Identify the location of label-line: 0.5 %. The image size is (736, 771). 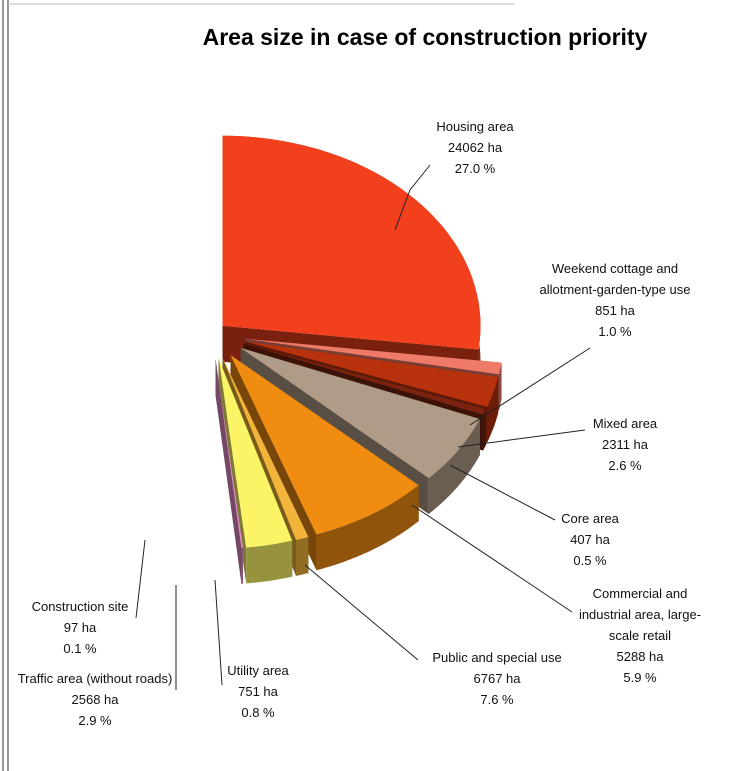
(590, 560).